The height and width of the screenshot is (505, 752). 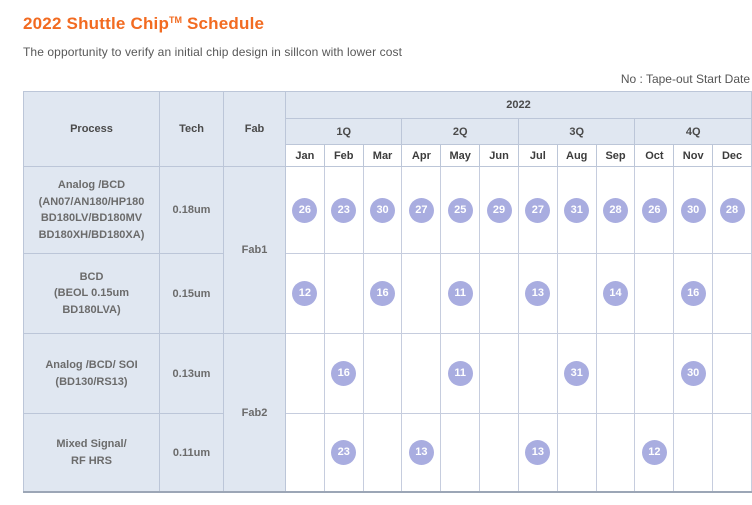 What do you see at coordinates (305, 155) in the screenshot?
I see `month-header-jan: Jan` at bounding box center [305, 155].